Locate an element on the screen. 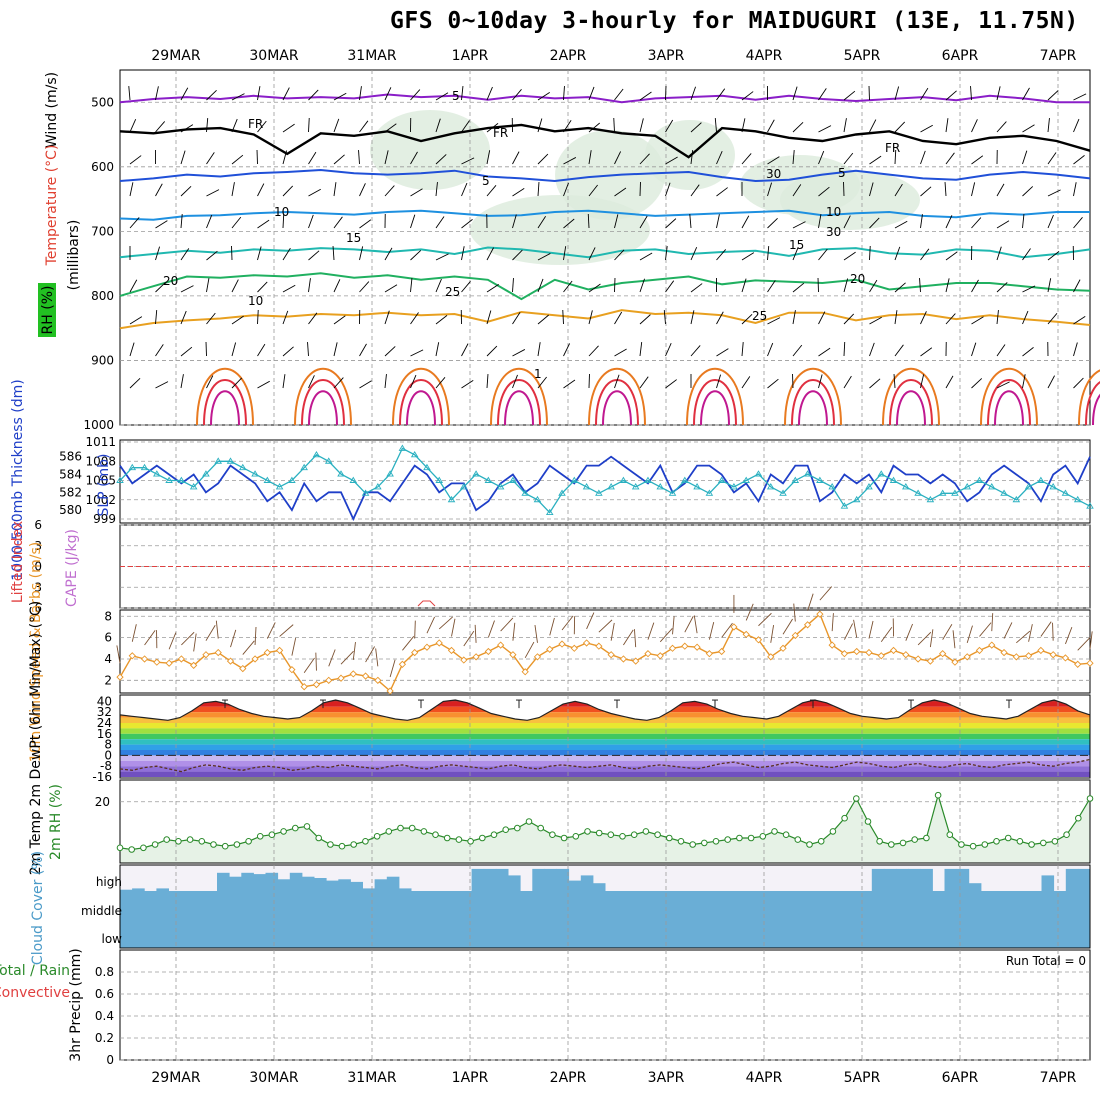 Image resolution: width=1100 pixels, height=1100 pixels. isotherm-label: 30 is located at coordinates (773, 174).